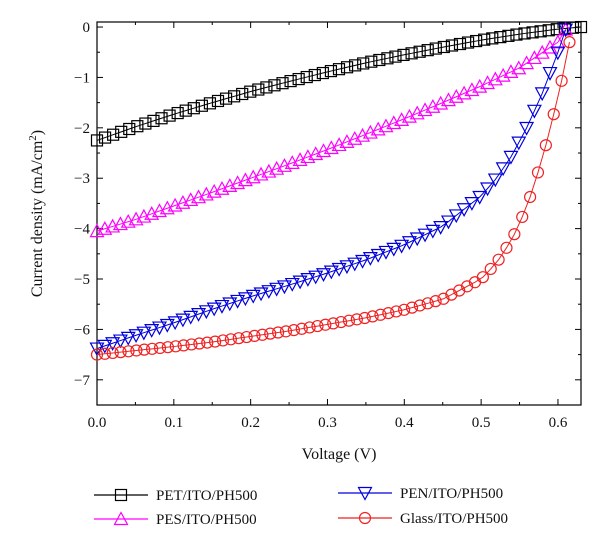 This screenshot has height=550, width=600. What do you see at coordinates (33, 138) in the screenshot?
I see `y-axis-title-sup: 2` at bounding box center [33, 138].